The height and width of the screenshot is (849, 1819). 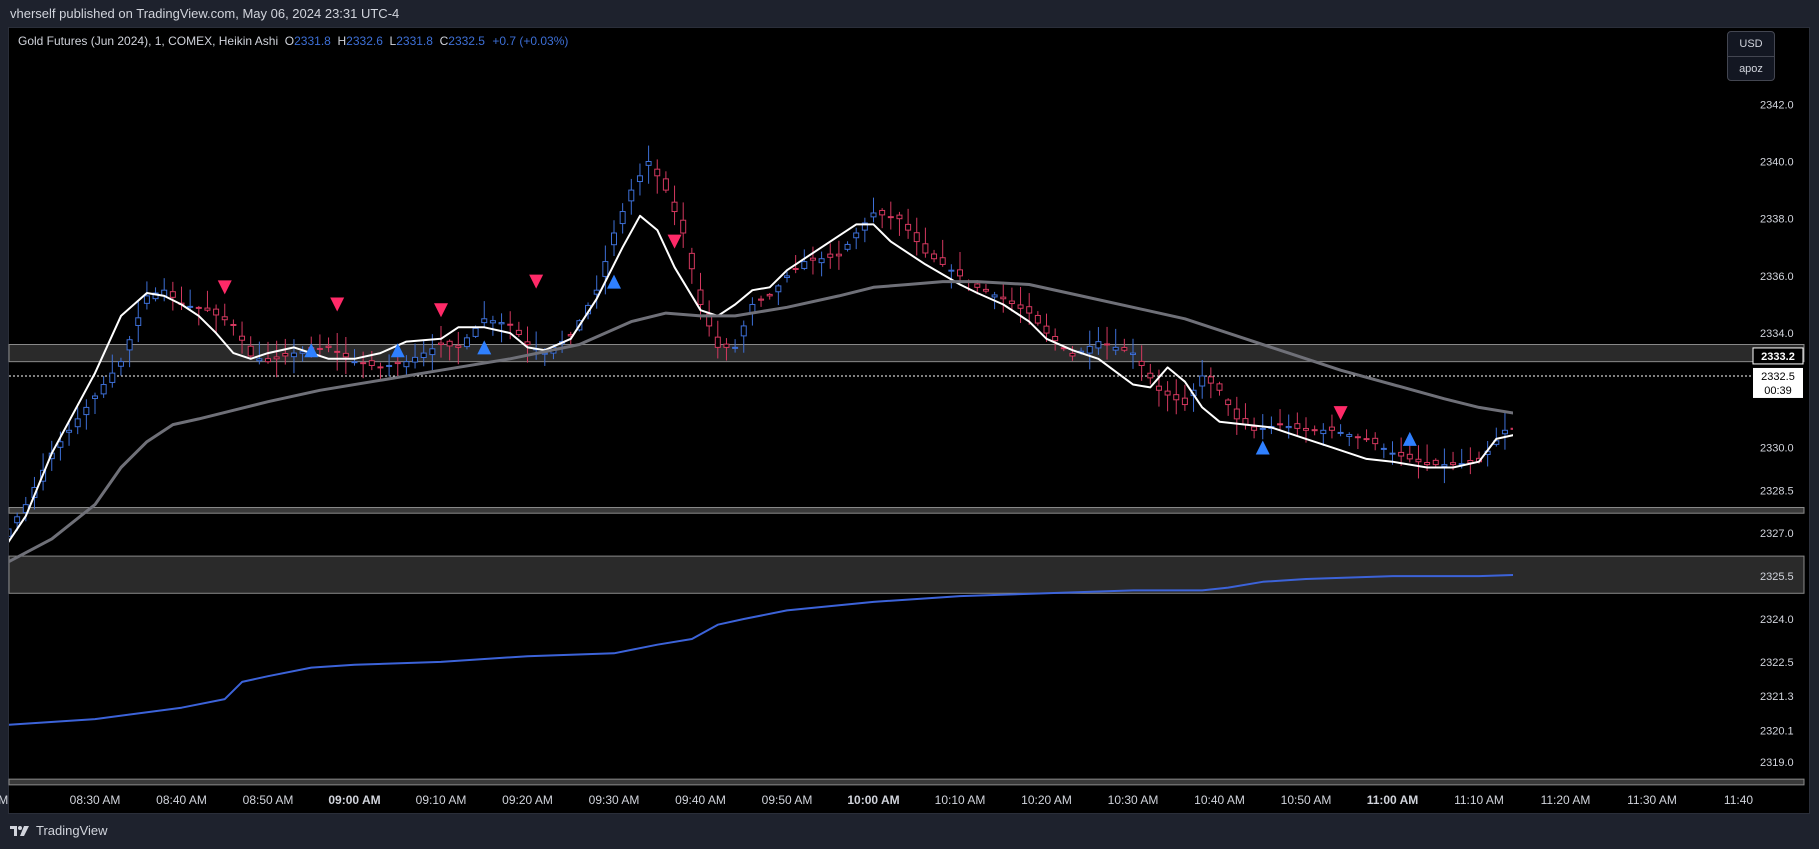 What do you see at coordinates (614, 281) in the screenshot?
I see `signal-up-triangle` at bounding box center [614, 281].